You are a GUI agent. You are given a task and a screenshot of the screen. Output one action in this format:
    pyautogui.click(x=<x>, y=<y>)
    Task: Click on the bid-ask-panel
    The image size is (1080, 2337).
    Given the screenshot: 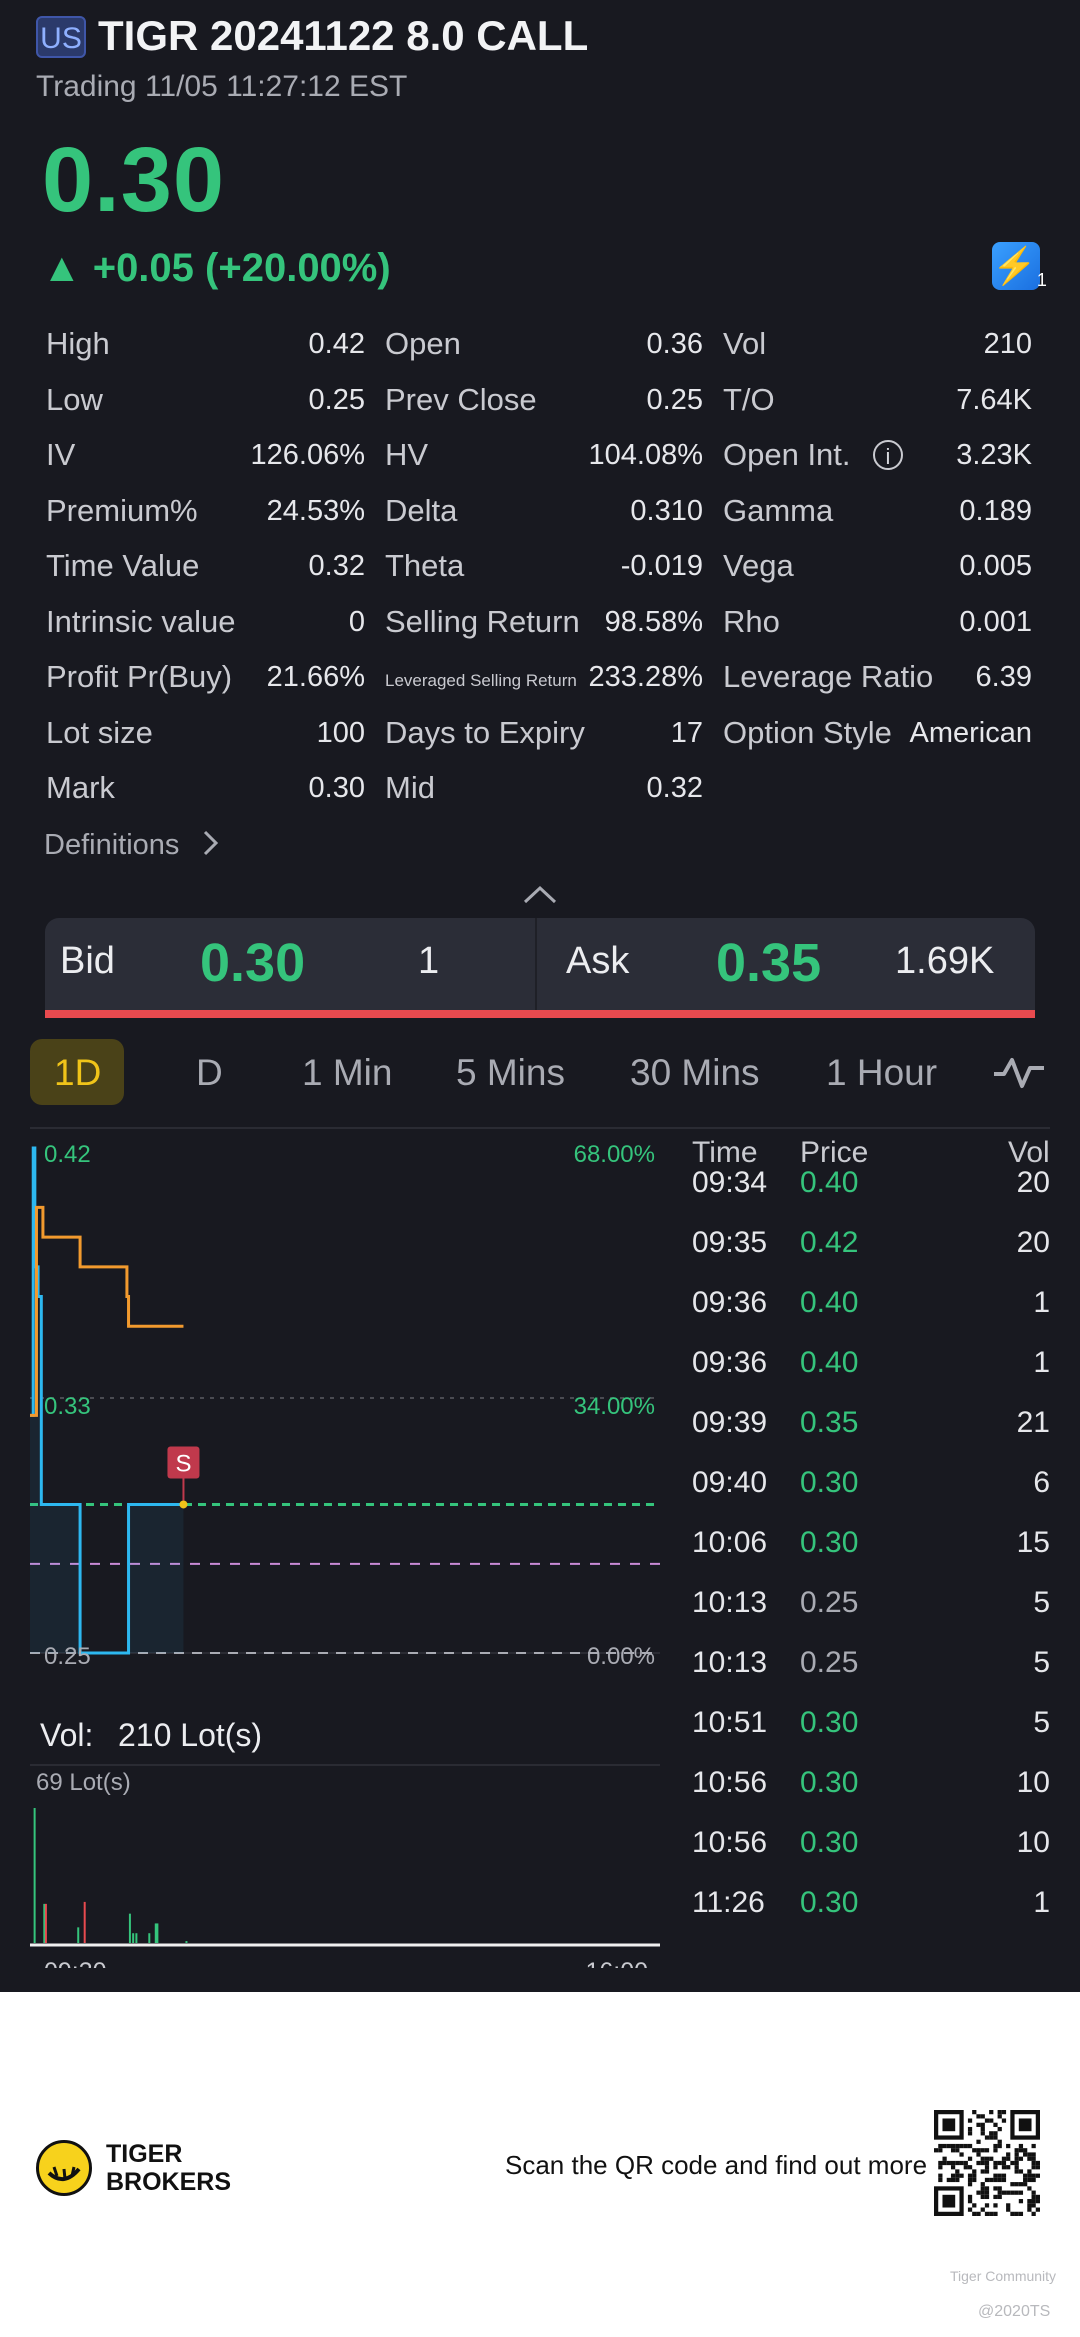 What is the action you would take?
    pyautogui.click(x=540, y=968)
    